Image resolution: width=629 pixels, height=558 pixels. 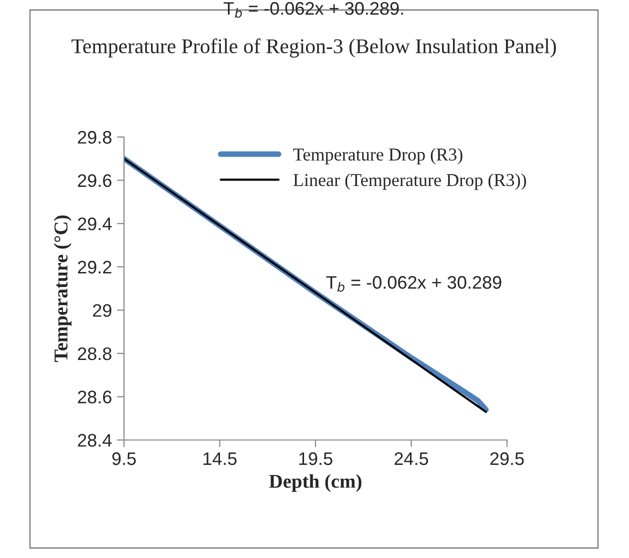 I want to click on x-tick-label: 19.5, so click(x=315, y=459).